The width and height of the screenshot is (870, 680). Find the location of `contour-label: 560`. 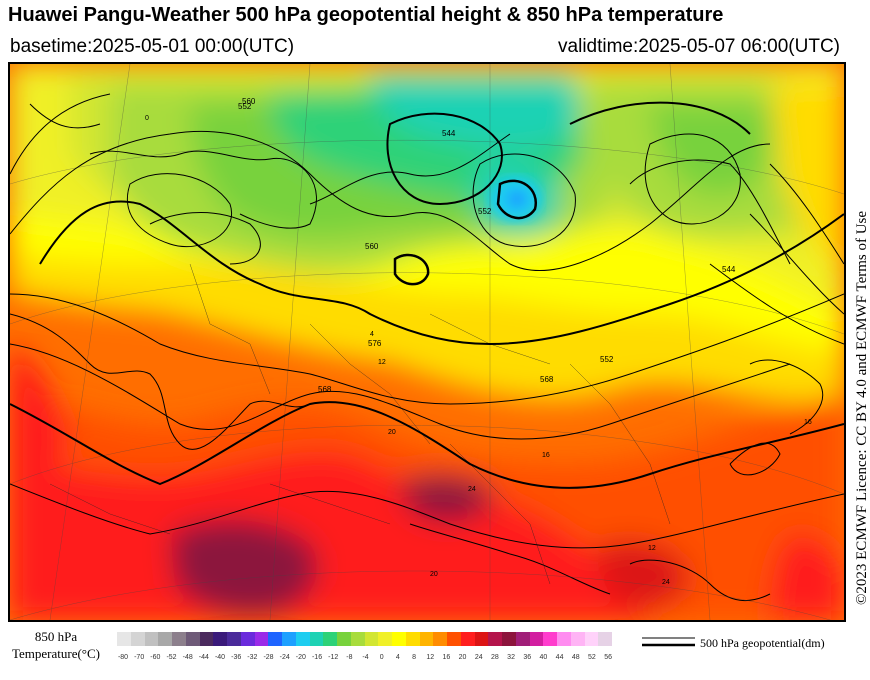

contour-label: 560 is located at coordinates (249, 101).